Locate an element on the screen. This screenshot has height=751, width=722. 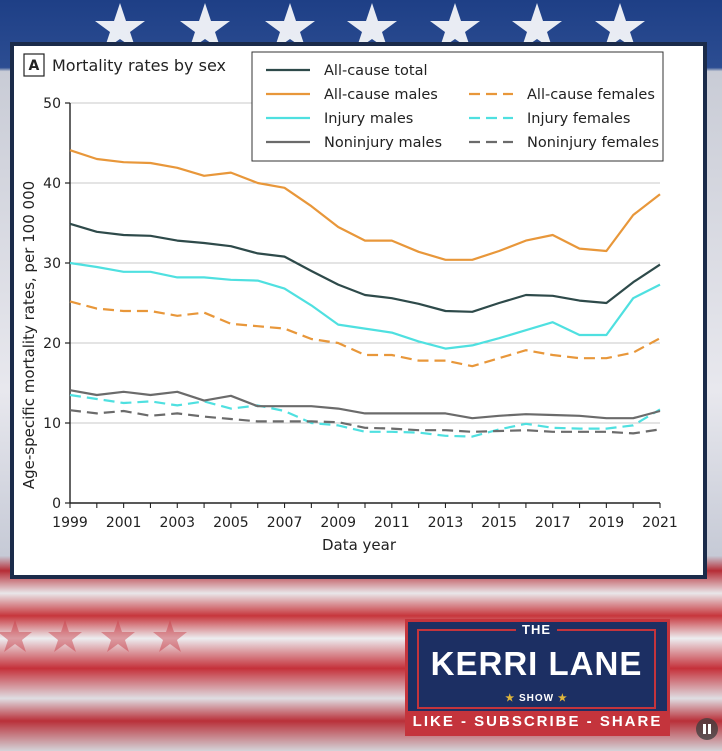
y-tick-label: 30 is located at coordinates (52, 264).